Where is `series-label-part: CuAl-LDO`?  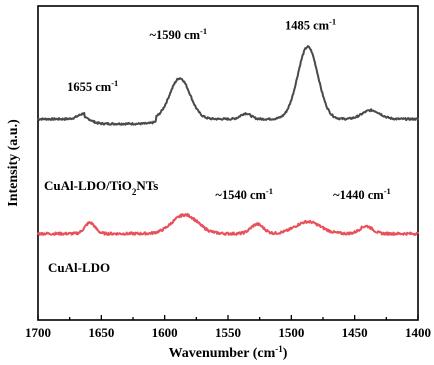
series-label-part: CuAl-LDO is located at coordinates (79, 267).